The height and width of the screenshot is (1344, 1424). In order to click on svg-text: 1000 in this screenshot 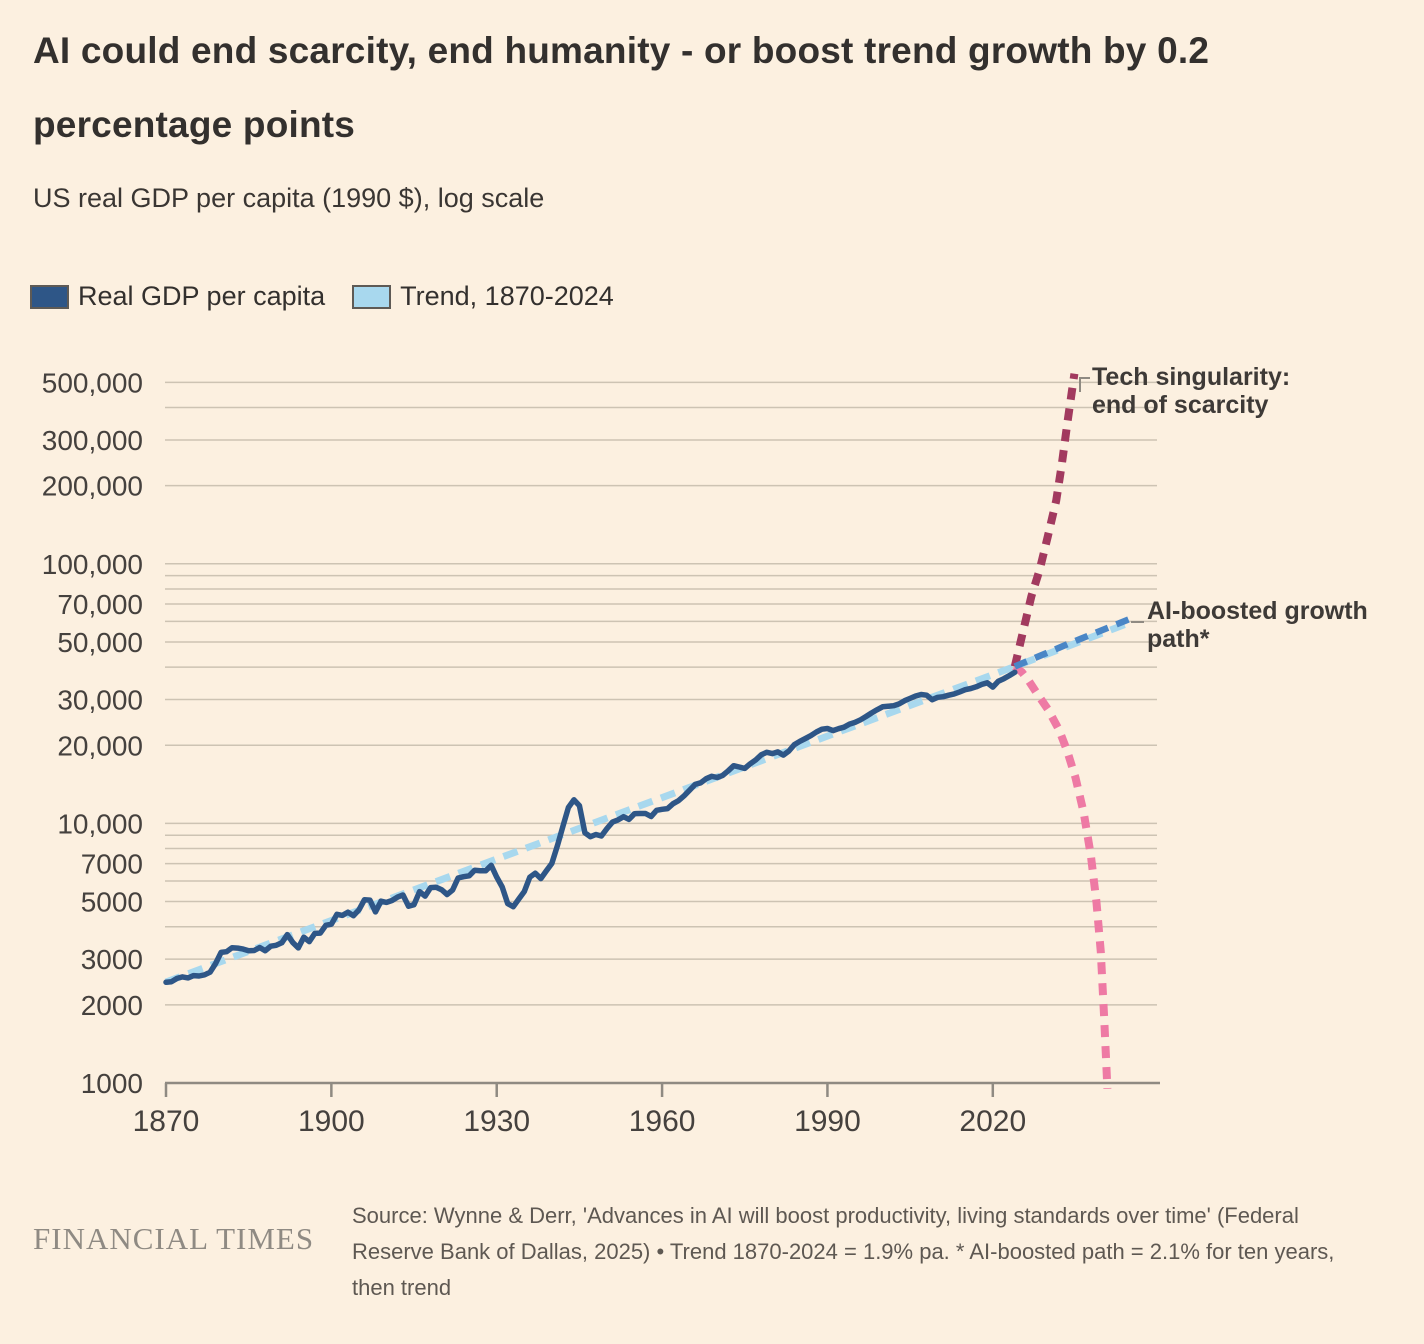, I will do `click(112, 1083)`.